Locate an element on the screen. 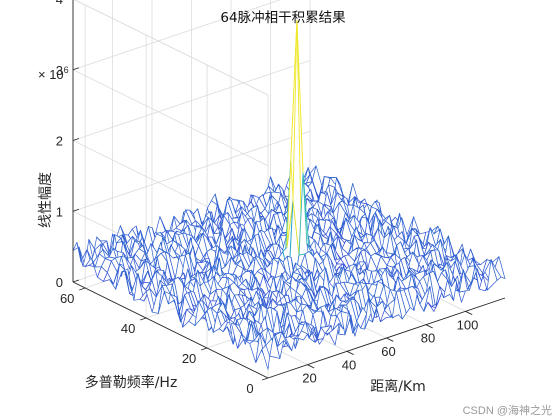  z-tick-label: 4 is located at coordinates (59, 3).